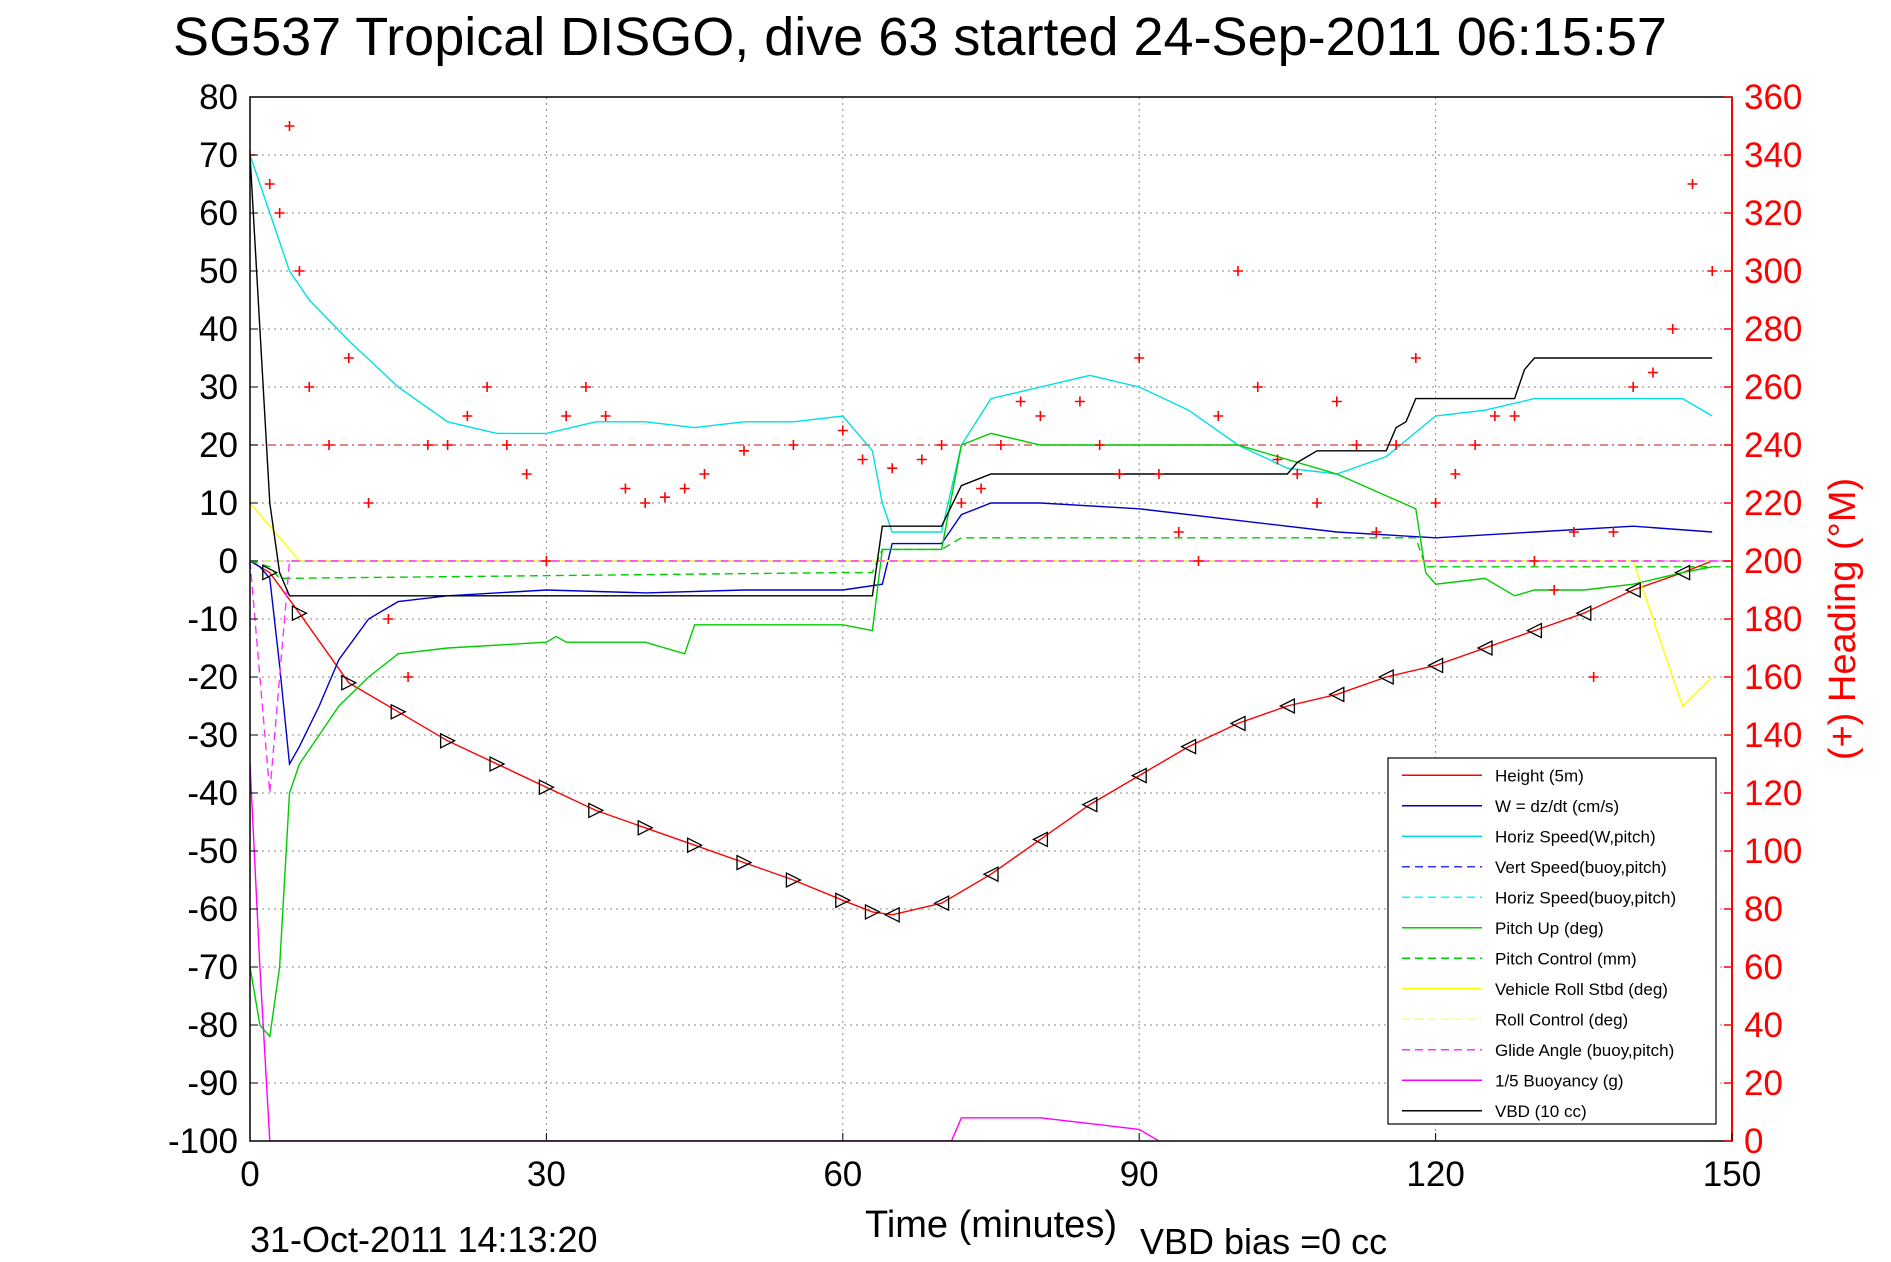 The height and width of the screenshot is (1262, 1891). I want to click on series-line-pitch-control-mm, so click(991, 558).